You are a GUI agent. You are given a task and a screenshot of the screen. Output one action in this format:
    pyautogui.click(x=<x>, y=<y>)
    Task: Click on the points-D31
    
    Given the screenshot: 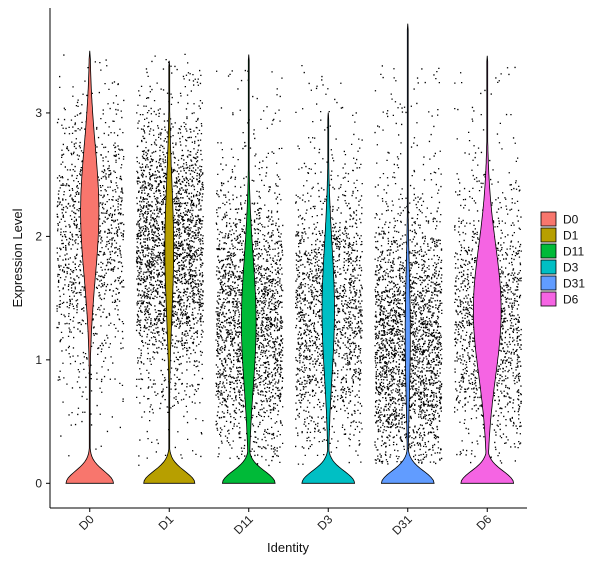 What is the action you would take?
    pyautogui.click(x=408, y=265)
    